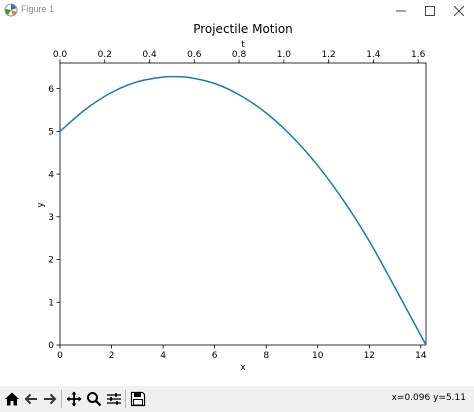 The image size is (474, 412). I want to click on x-tick-label: 0, so click(60, 356).